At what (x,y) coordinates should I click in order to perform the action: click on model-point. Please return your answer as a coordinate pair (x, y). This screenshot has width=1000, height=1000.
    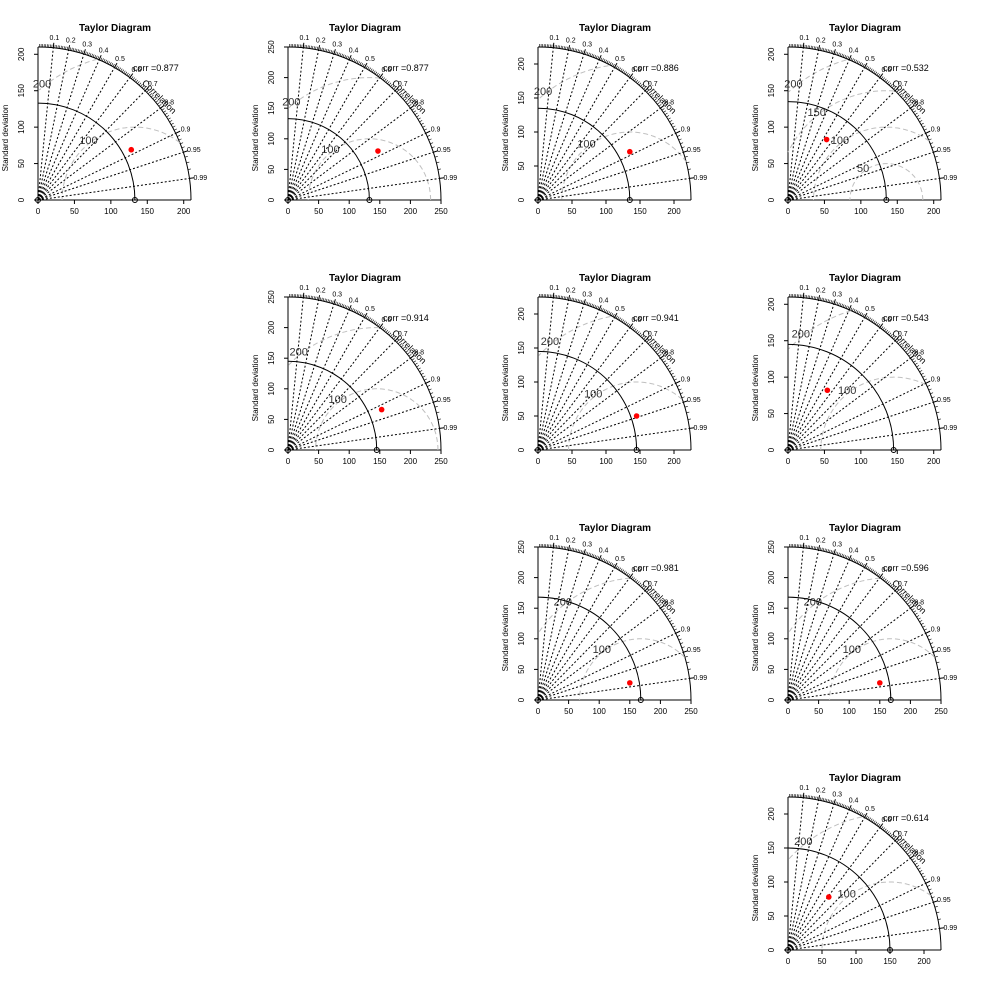
    Looking at the image, I should click on (636, 416).